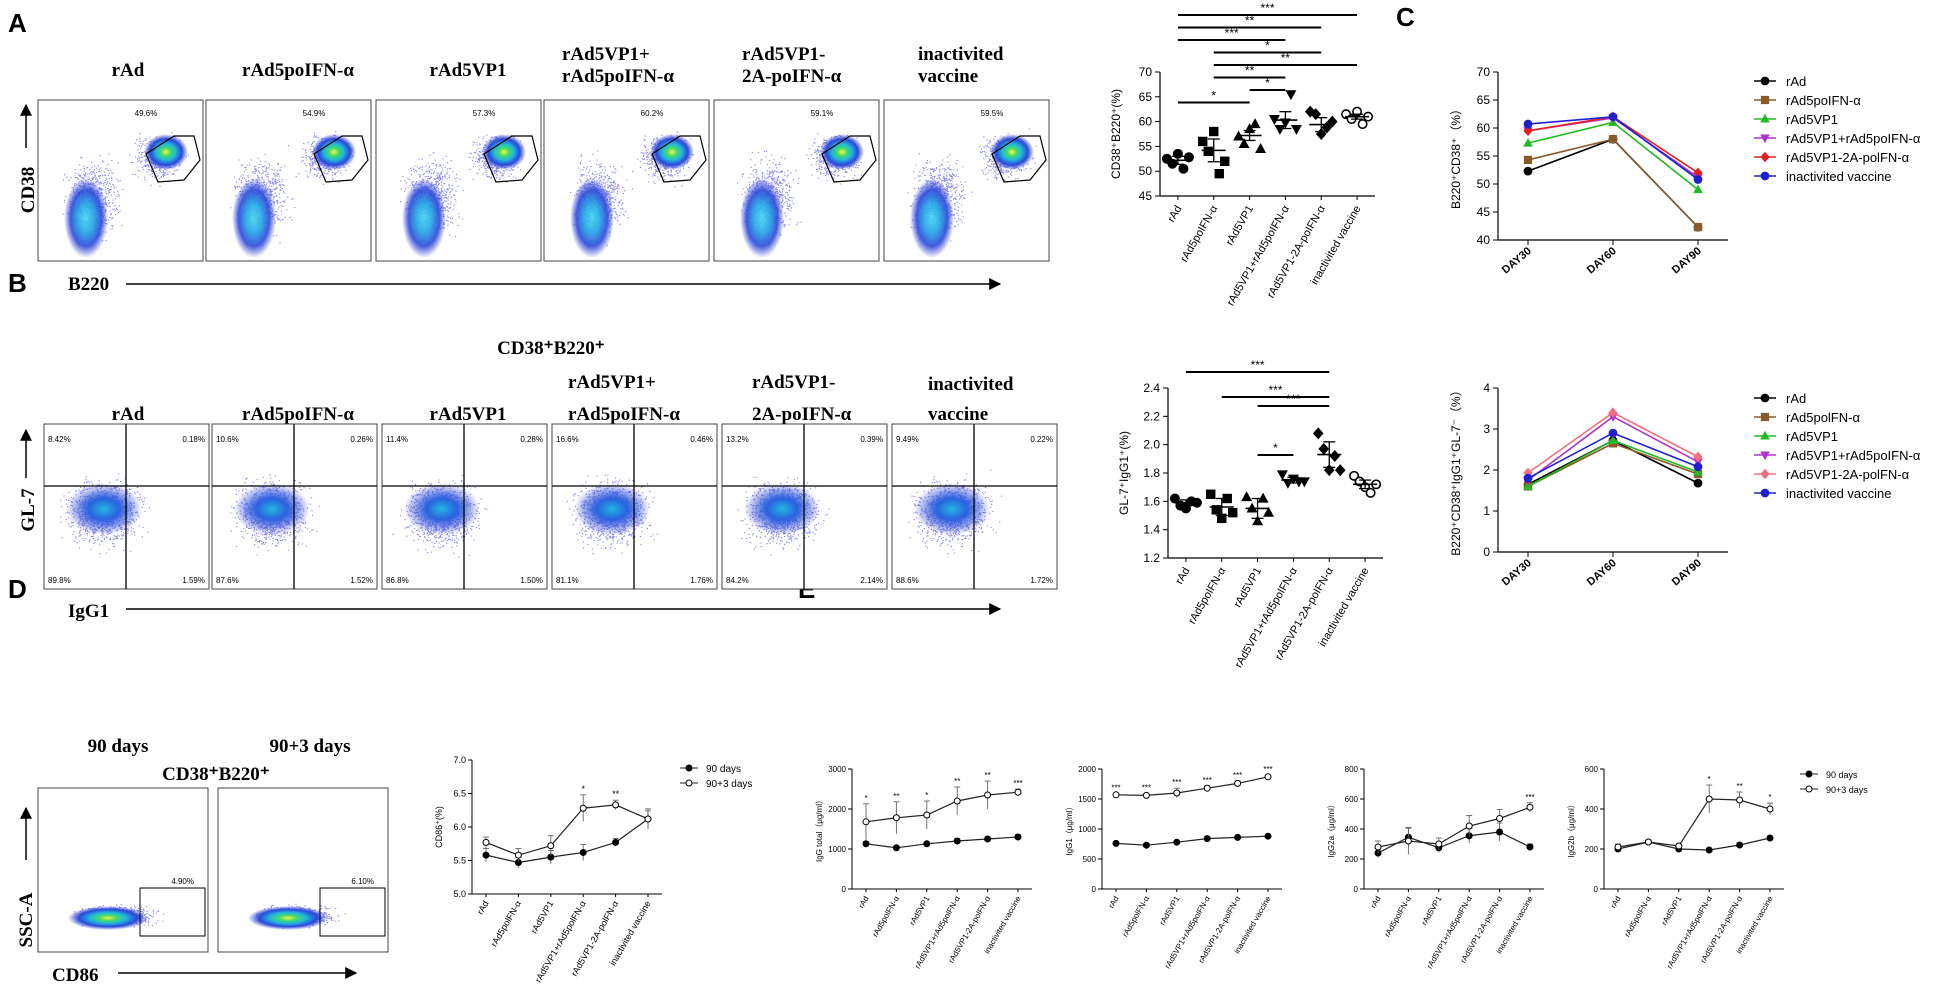 This screenshot has height=992, width=1950. I want to click on legend-label: rAd, so click(1796, 398).